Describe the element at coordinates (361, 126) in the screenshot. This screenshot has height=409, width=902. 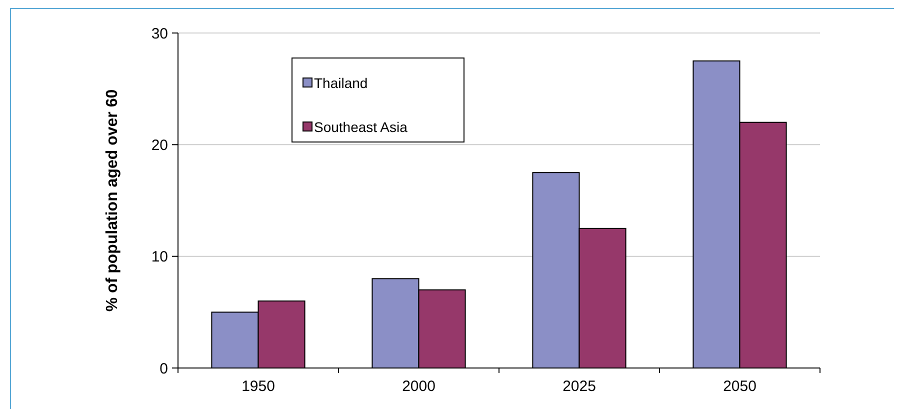
I see `legend-label: Southeast Asia` at that location.